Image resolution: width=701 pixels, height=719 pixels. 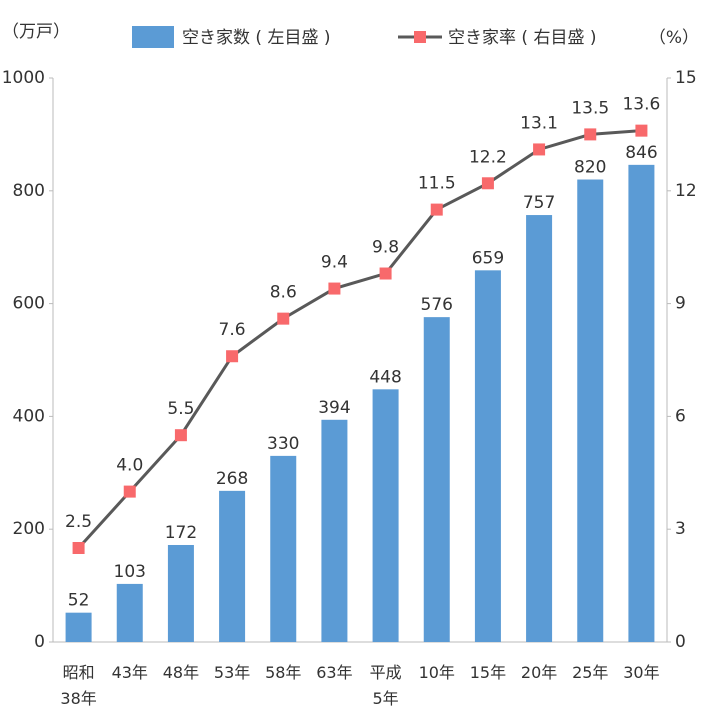 What do you see at coordinates (488, 157) in the screenshot?
I see `line-value-label: 12.2` at bounding box center [488, 157].